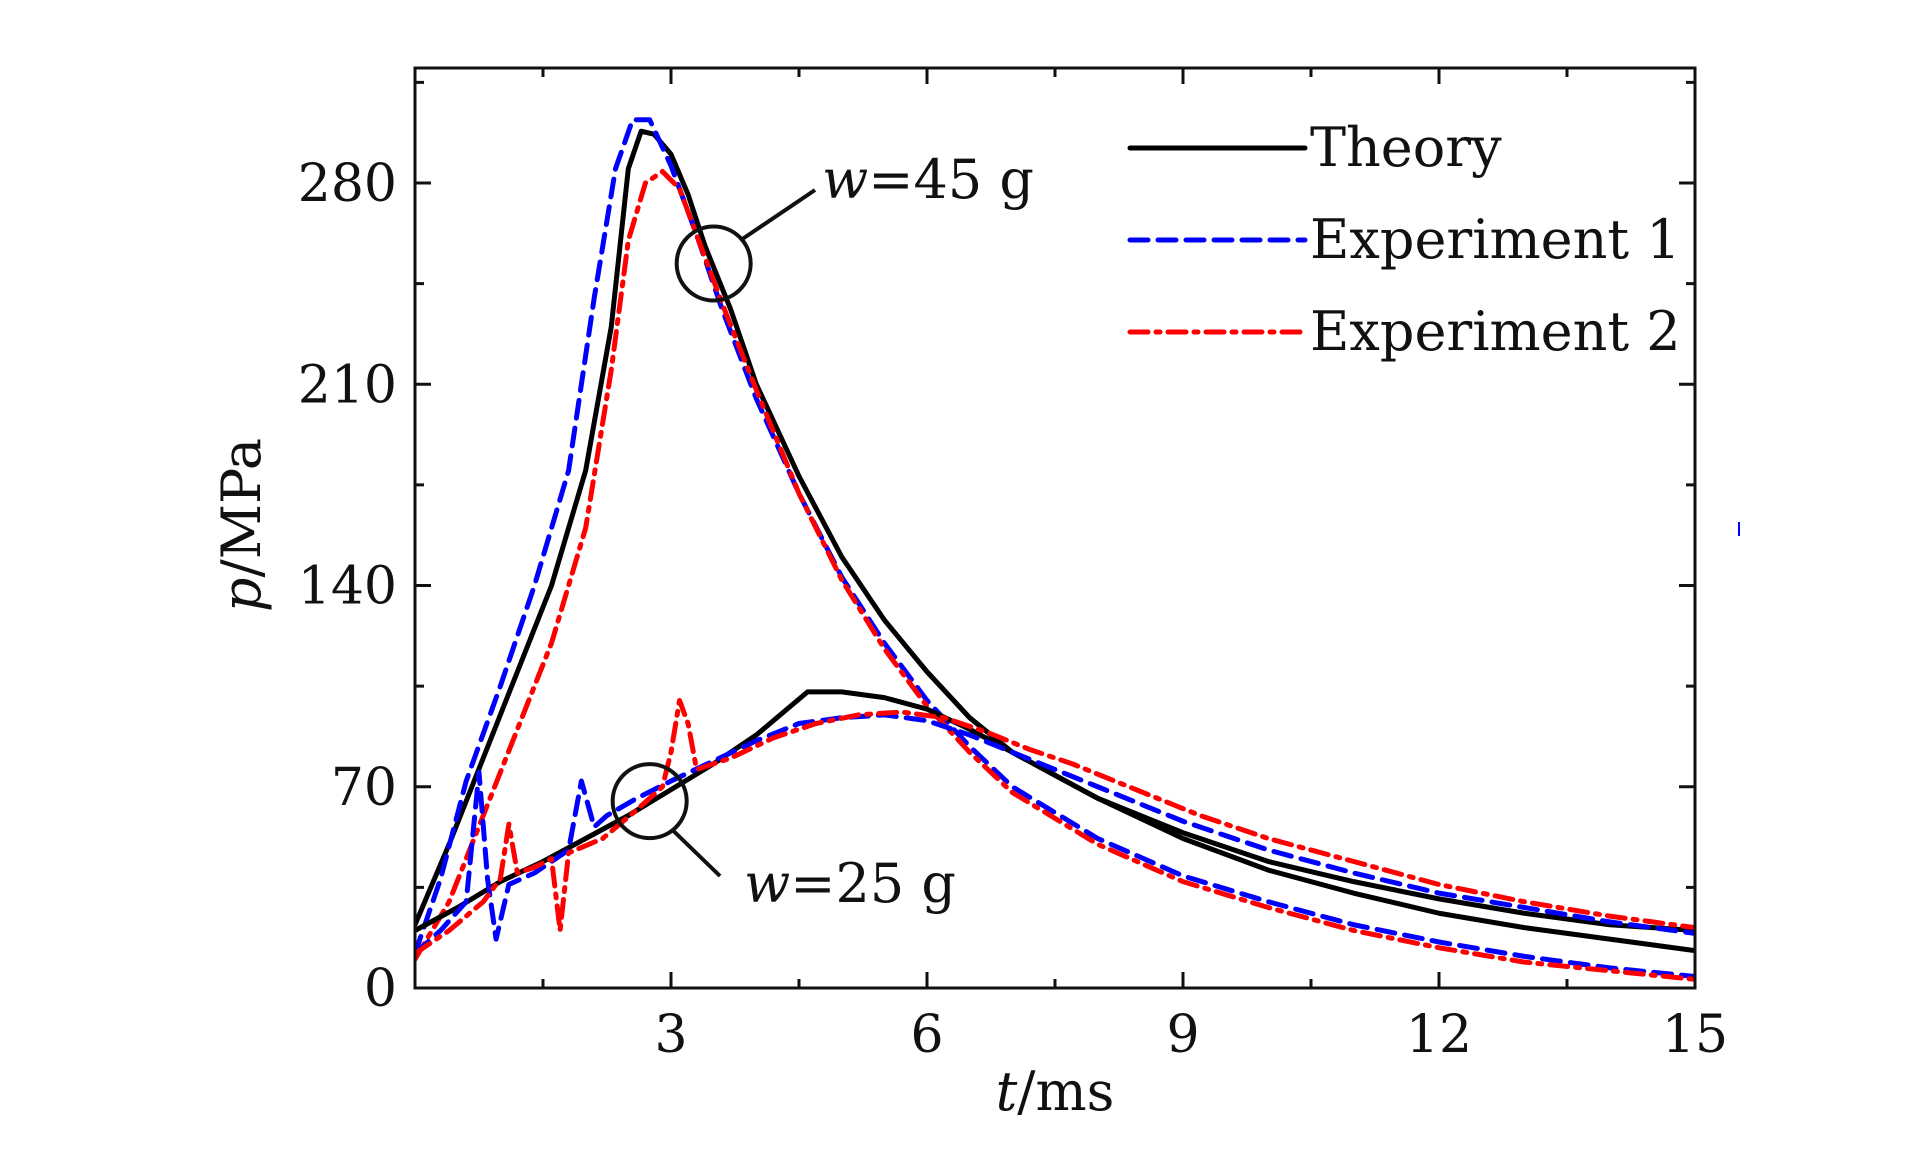 The width and height of the screenshot is (1923, 1169). Describe the element at coordinates (713, 263) in the screenshot. I see `annotation-circle-w45` at that location.